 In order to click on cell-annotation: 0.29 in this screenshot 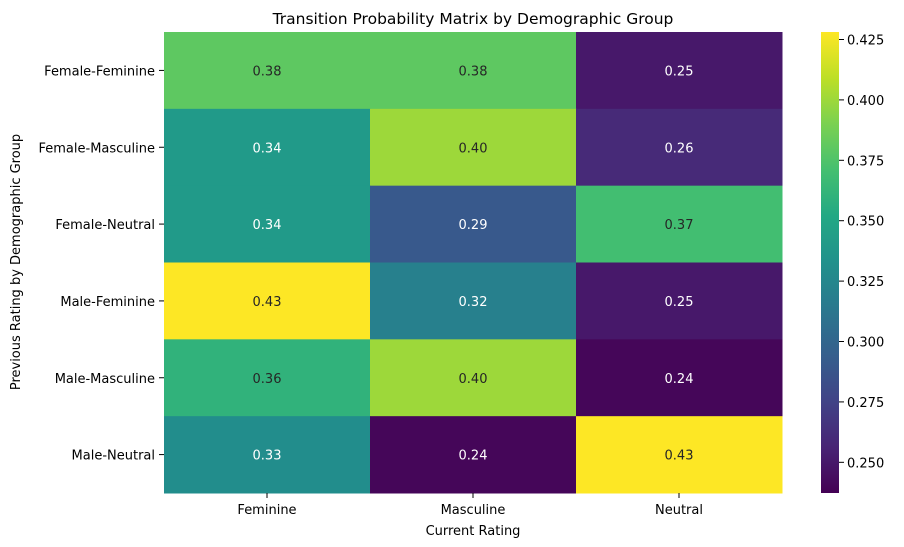, I will do `click(473, 225)`.